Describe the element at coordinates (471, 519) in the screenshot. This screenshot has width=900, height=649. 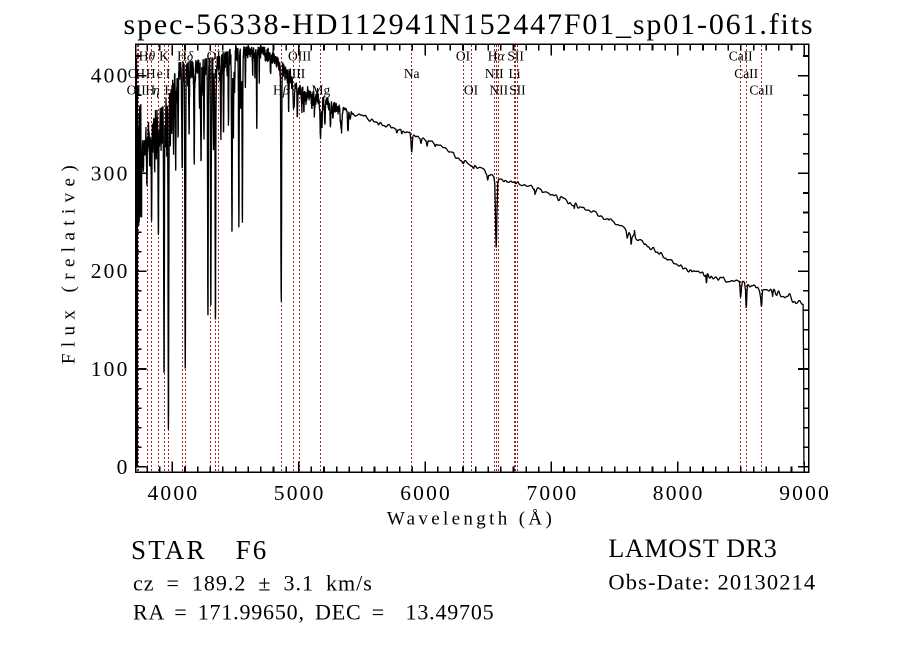
I see `svg-text: Wavelength (Å)` at that location.